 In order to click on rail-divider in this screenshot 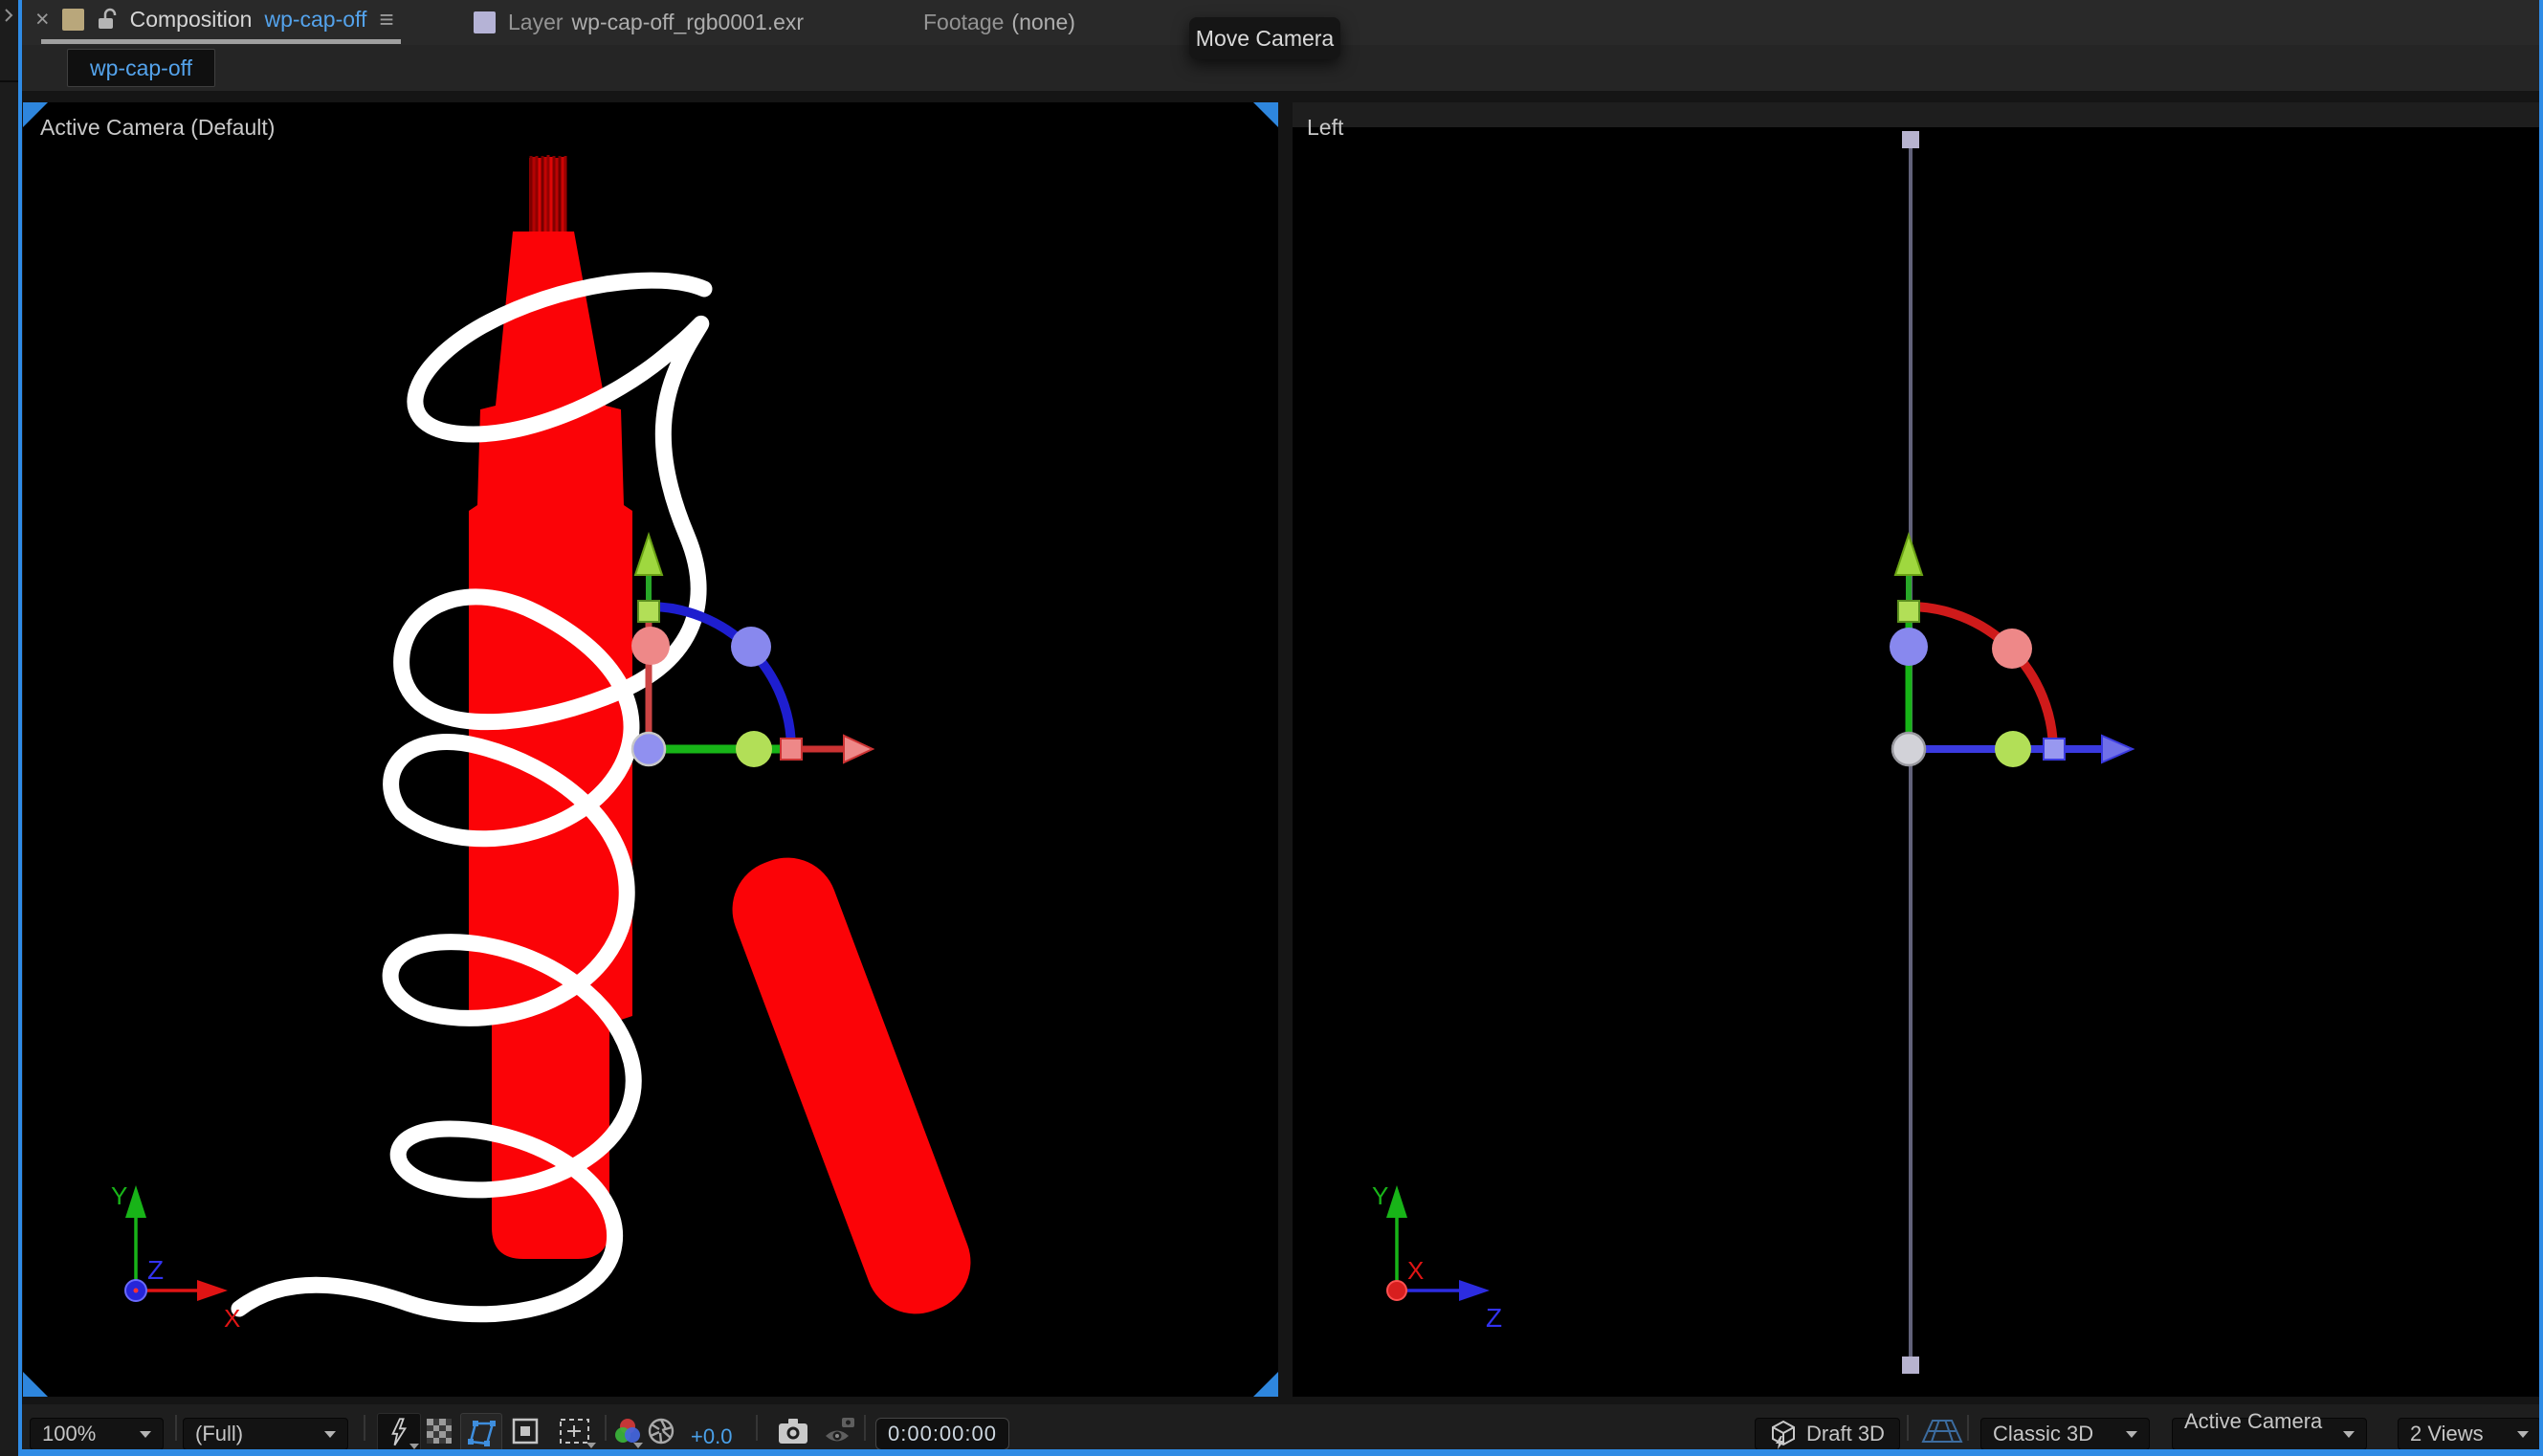, I will do `click(9, 81)`.